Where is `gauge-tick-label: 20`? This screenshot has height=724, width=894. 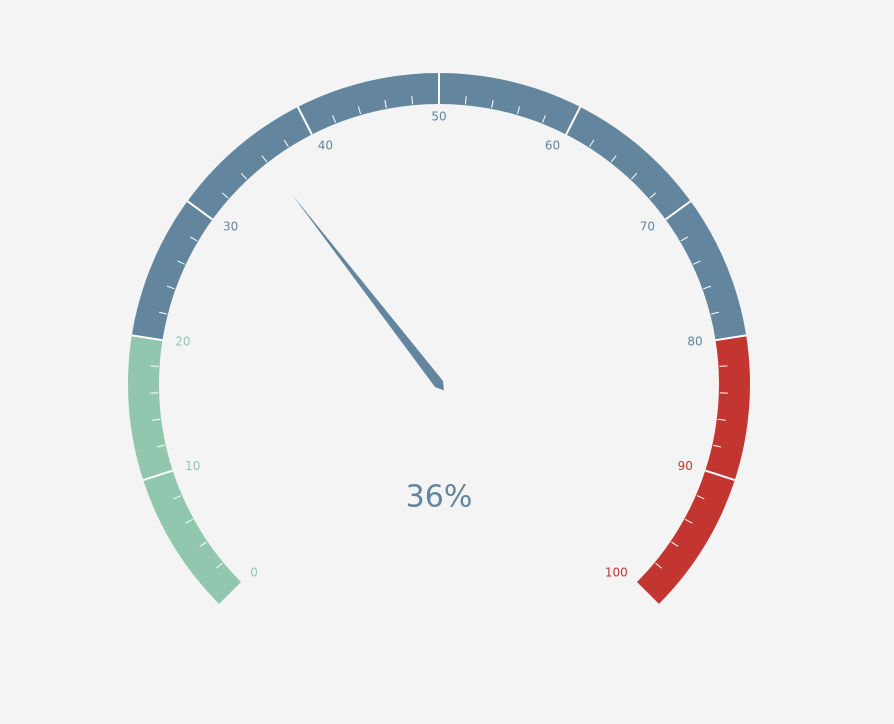 gauge-tick-label: 20 is located at coordinates (182, 342).